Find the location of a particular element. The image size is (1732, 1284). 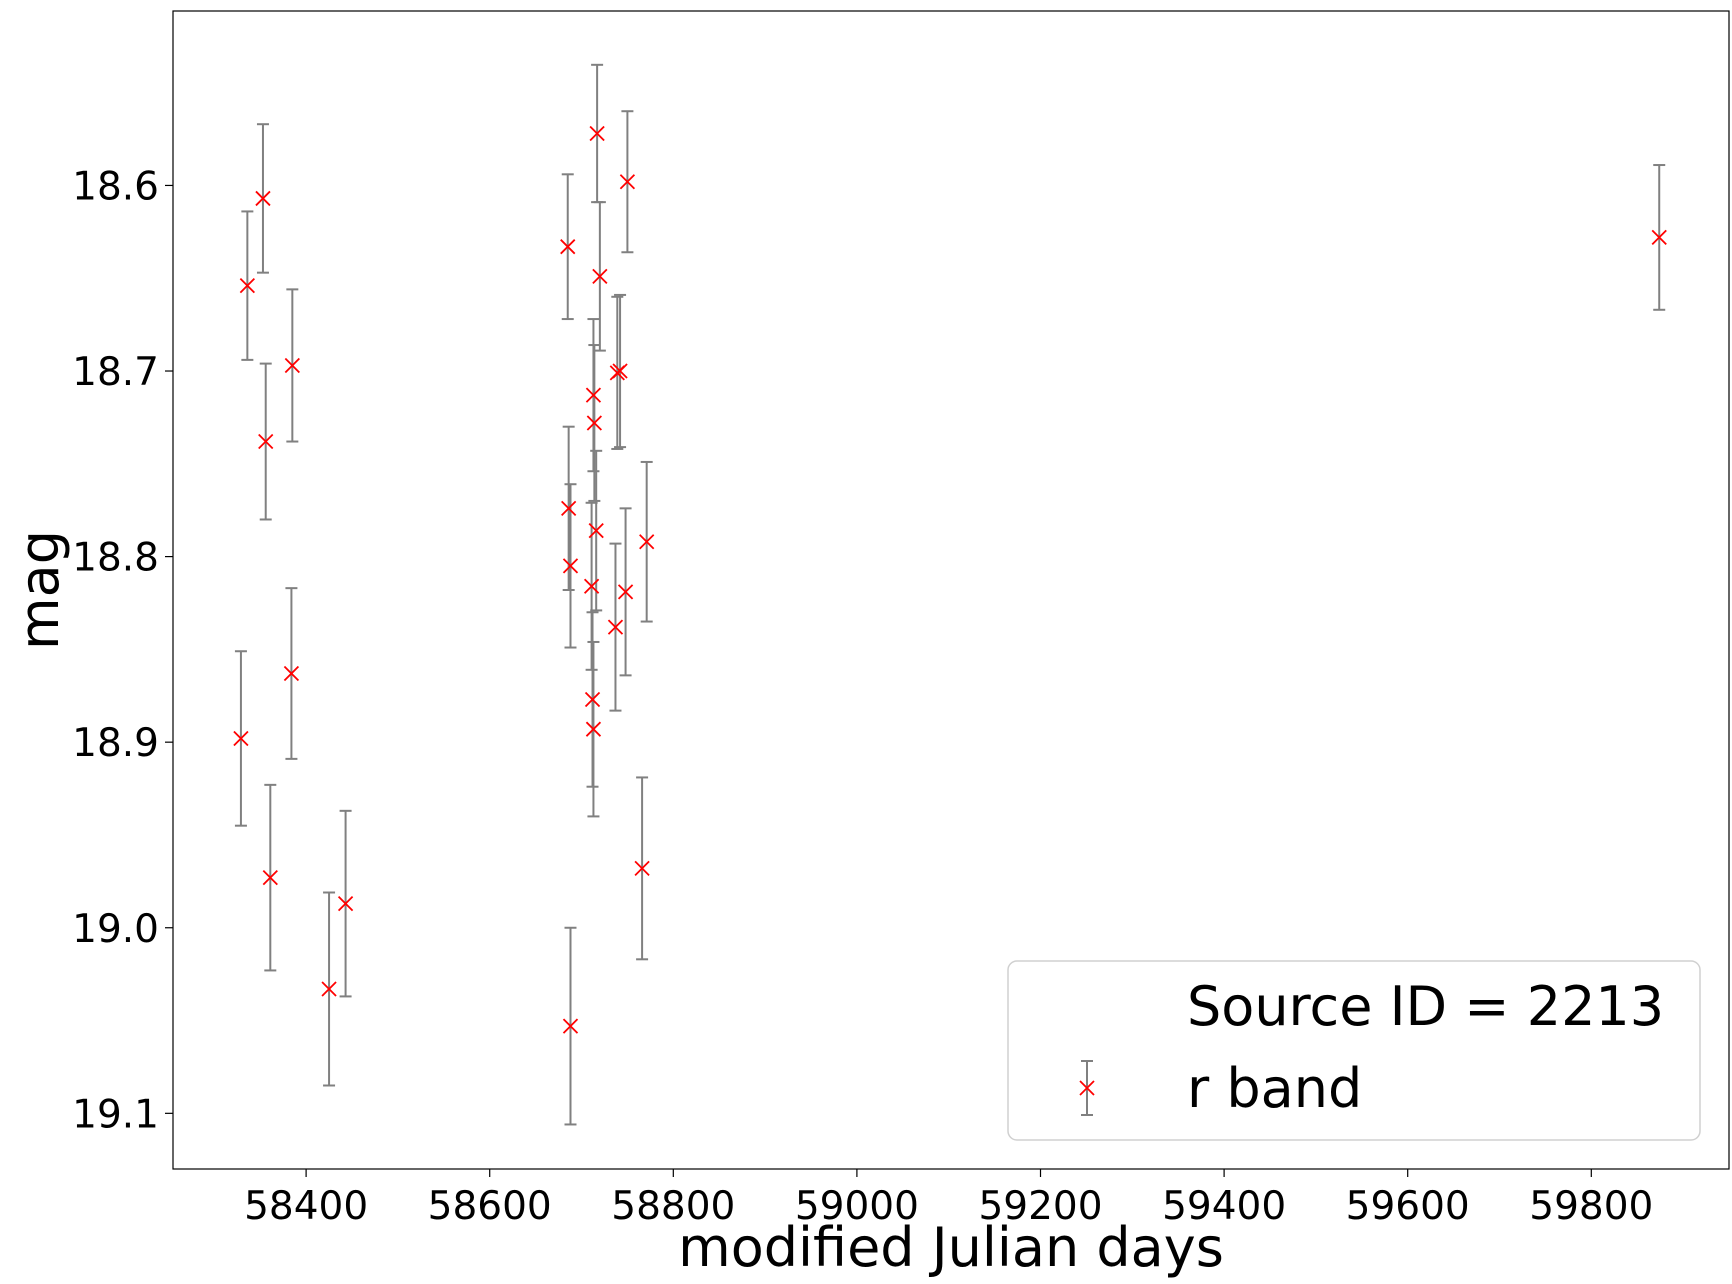

legend-frame is located at coordinates (1354, 1050).